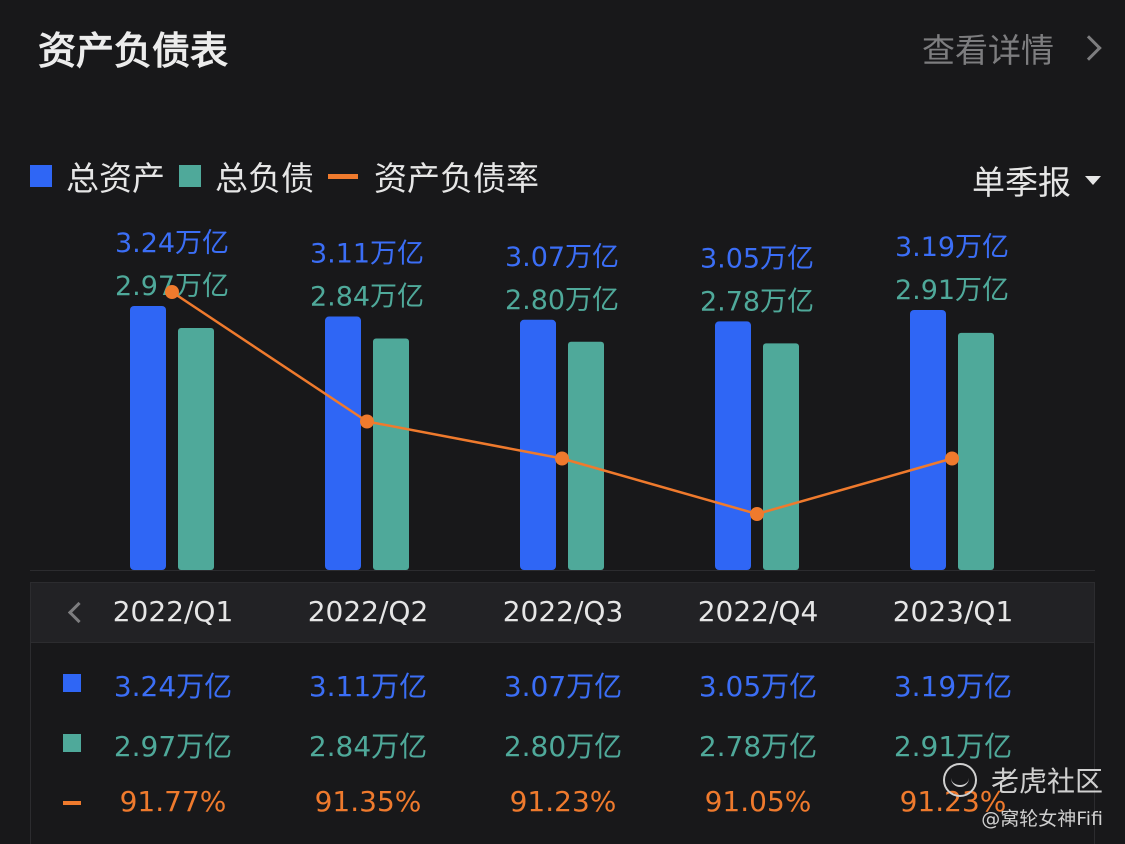 This screenshot has height=844, width=1125. Describe the element at coordinates (953, 611) in the screenshot. I see `table-header-cell: 2023/Q1` at that location.